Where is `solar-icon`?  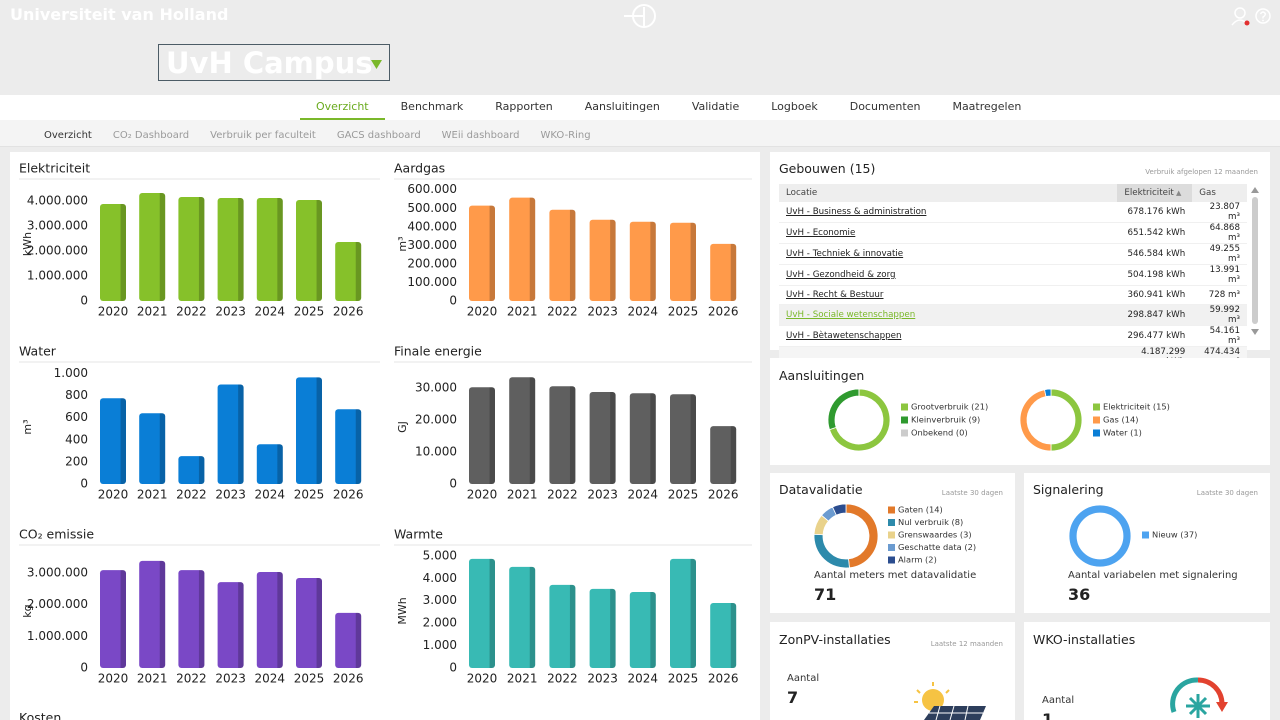 solar-icon is located at coordinates (950, 701).